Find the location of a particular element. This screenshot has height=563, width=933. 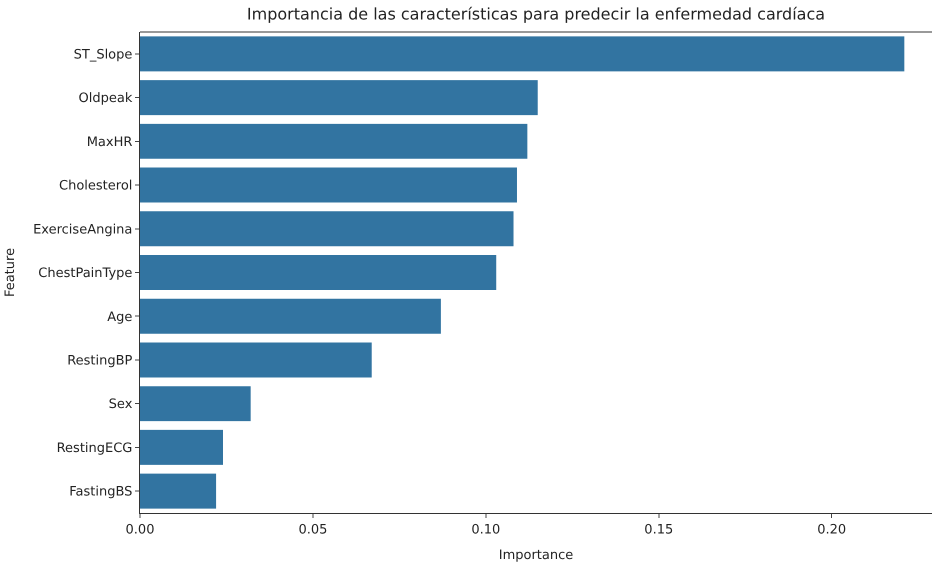

y-tick-label: RestingBP is located at coordinates (100, 361).